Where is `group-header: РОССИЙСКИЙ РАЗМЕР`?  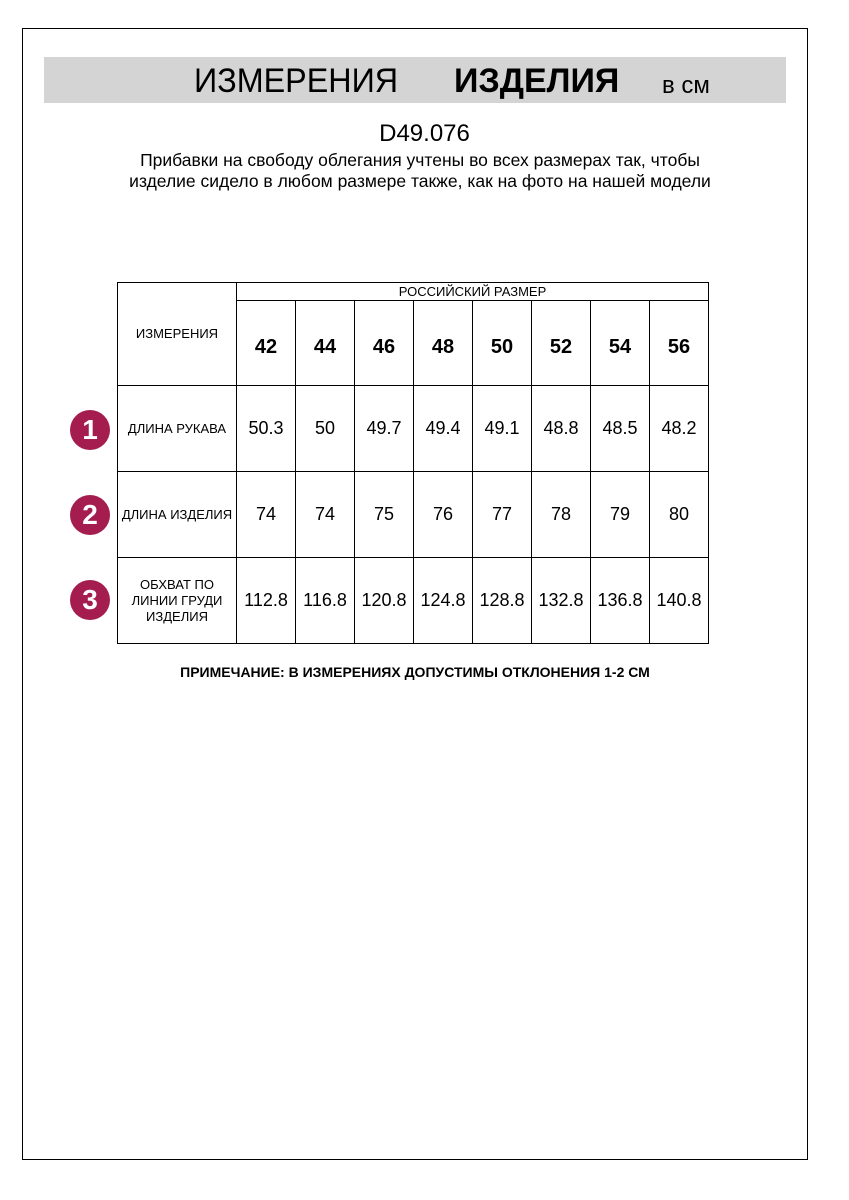 group-header: РОССИЙСКИЙ РАЗМЕР is located at coordinates (472, 291).